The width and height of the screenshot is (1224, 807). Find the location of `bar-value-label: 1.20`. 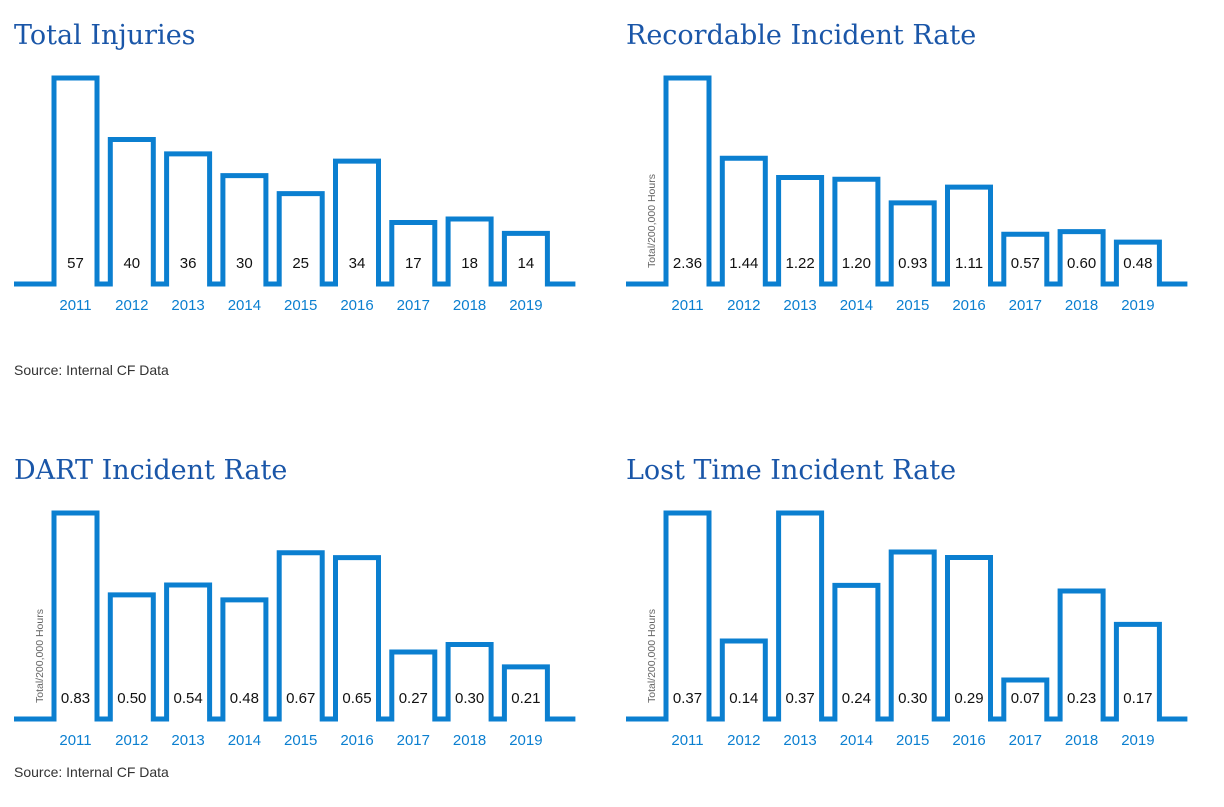

bar-value-label: 1.20 is located at coordinates (856, 263).